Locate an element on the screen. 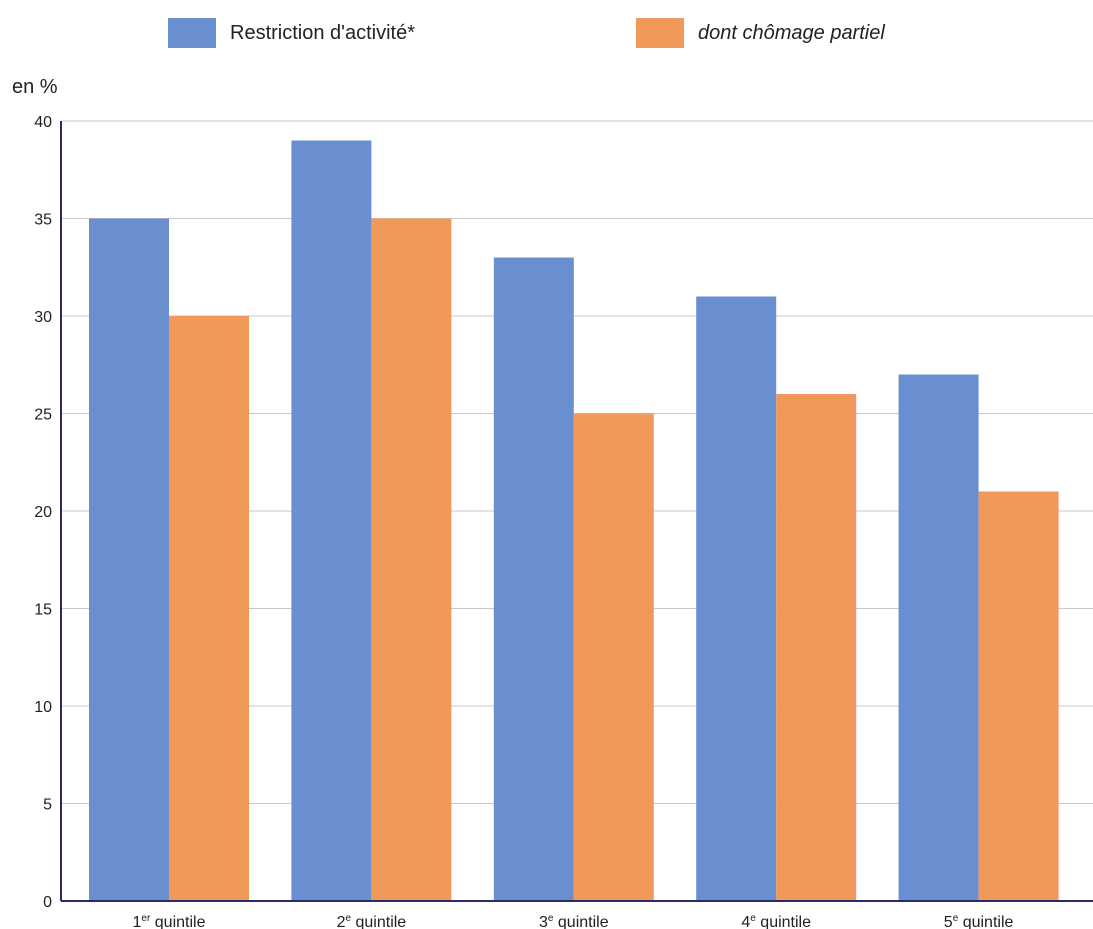  legend-item-chomage: dont chômage partiel is located at coordinates (760, 33).